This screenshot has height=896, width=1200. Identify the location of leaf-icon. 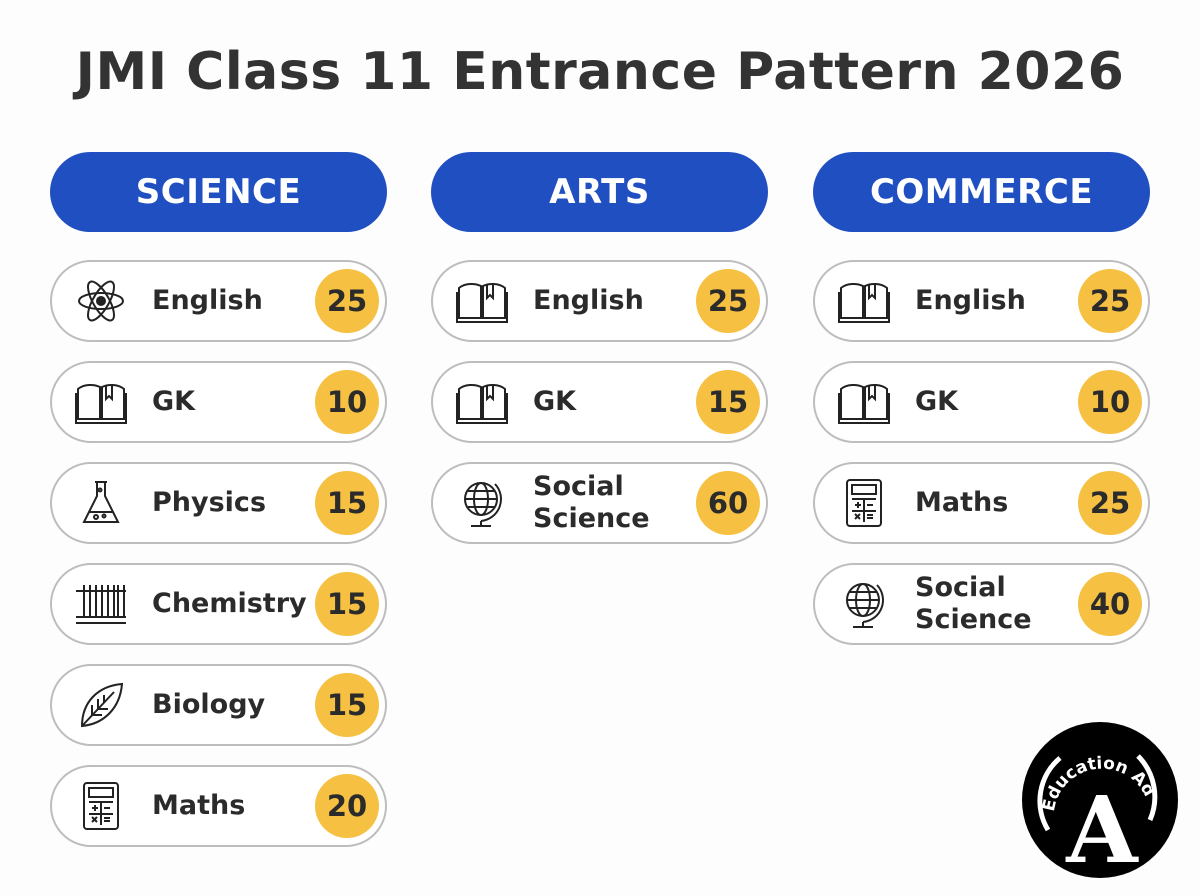
(101, 705).